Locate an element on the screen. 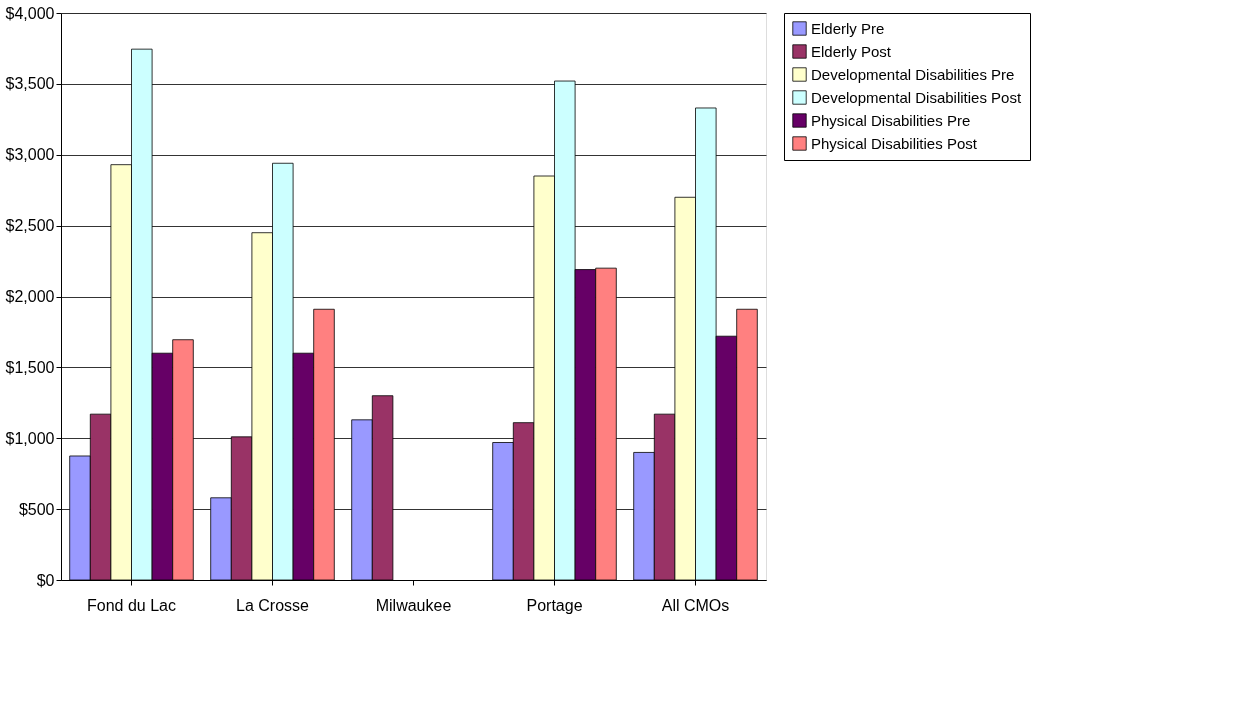 Image resolution: width=1252 pixels, height=708 pixels. y-tick-label: $500 is located at coordinates (36, 509).